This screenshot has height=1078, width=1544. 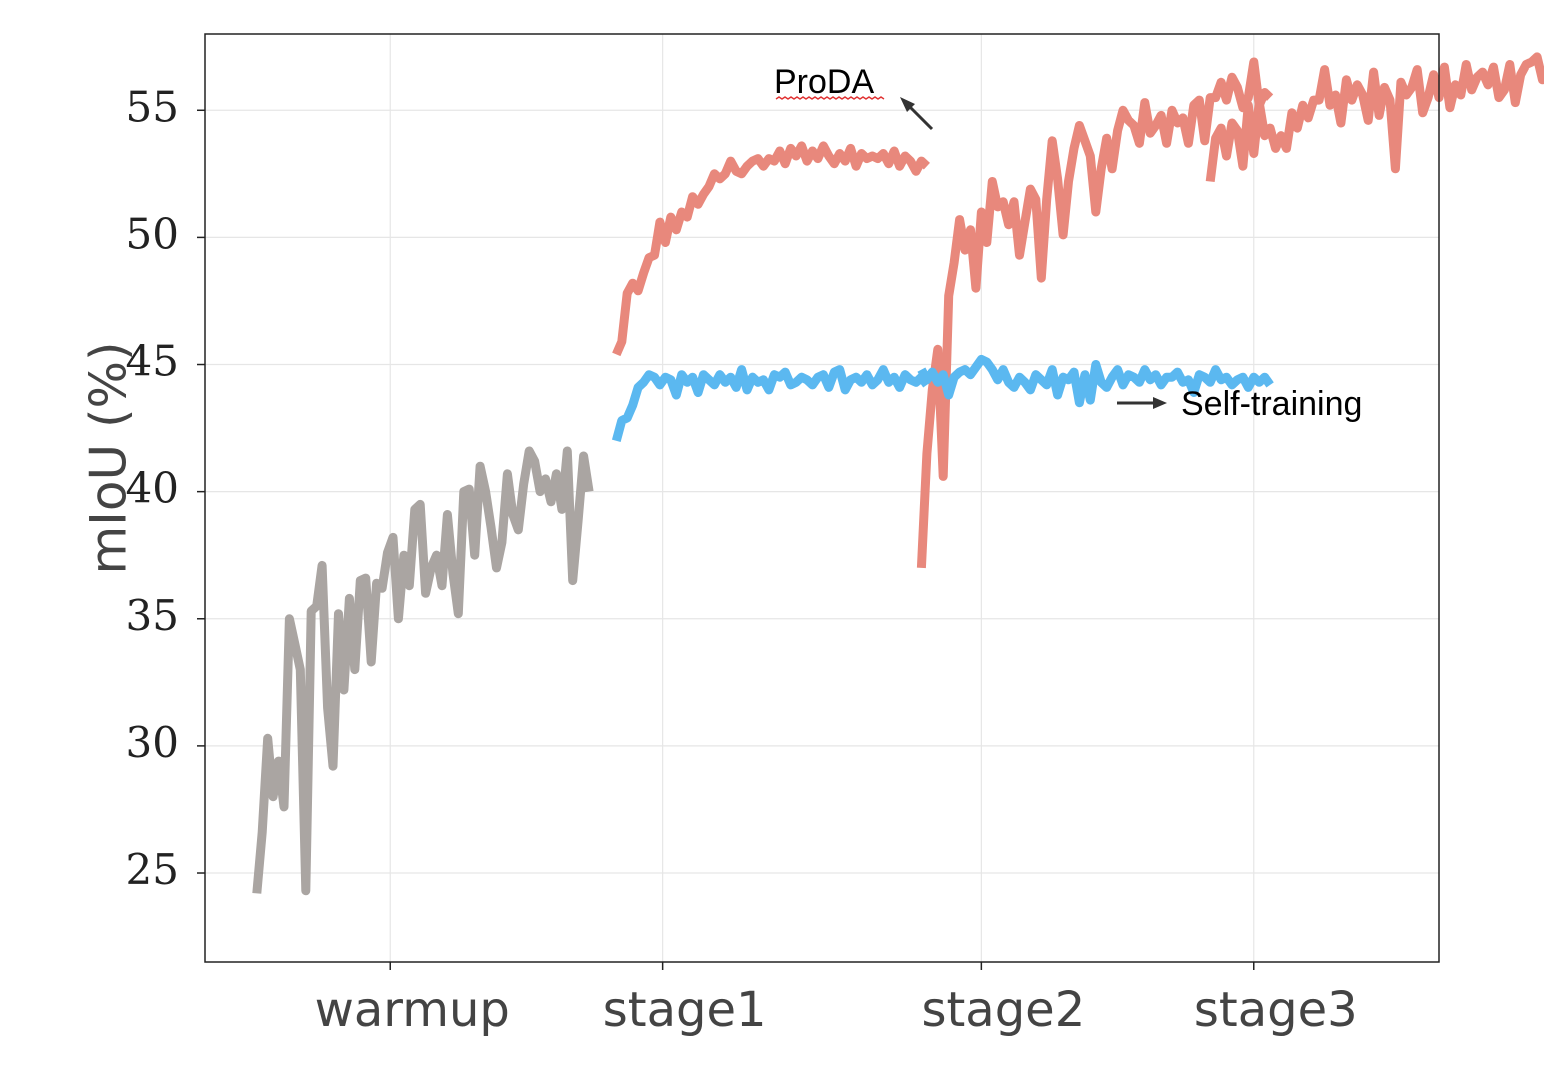 I want to click on x-tick-label: stage2, so click(x=1003, y=1010).